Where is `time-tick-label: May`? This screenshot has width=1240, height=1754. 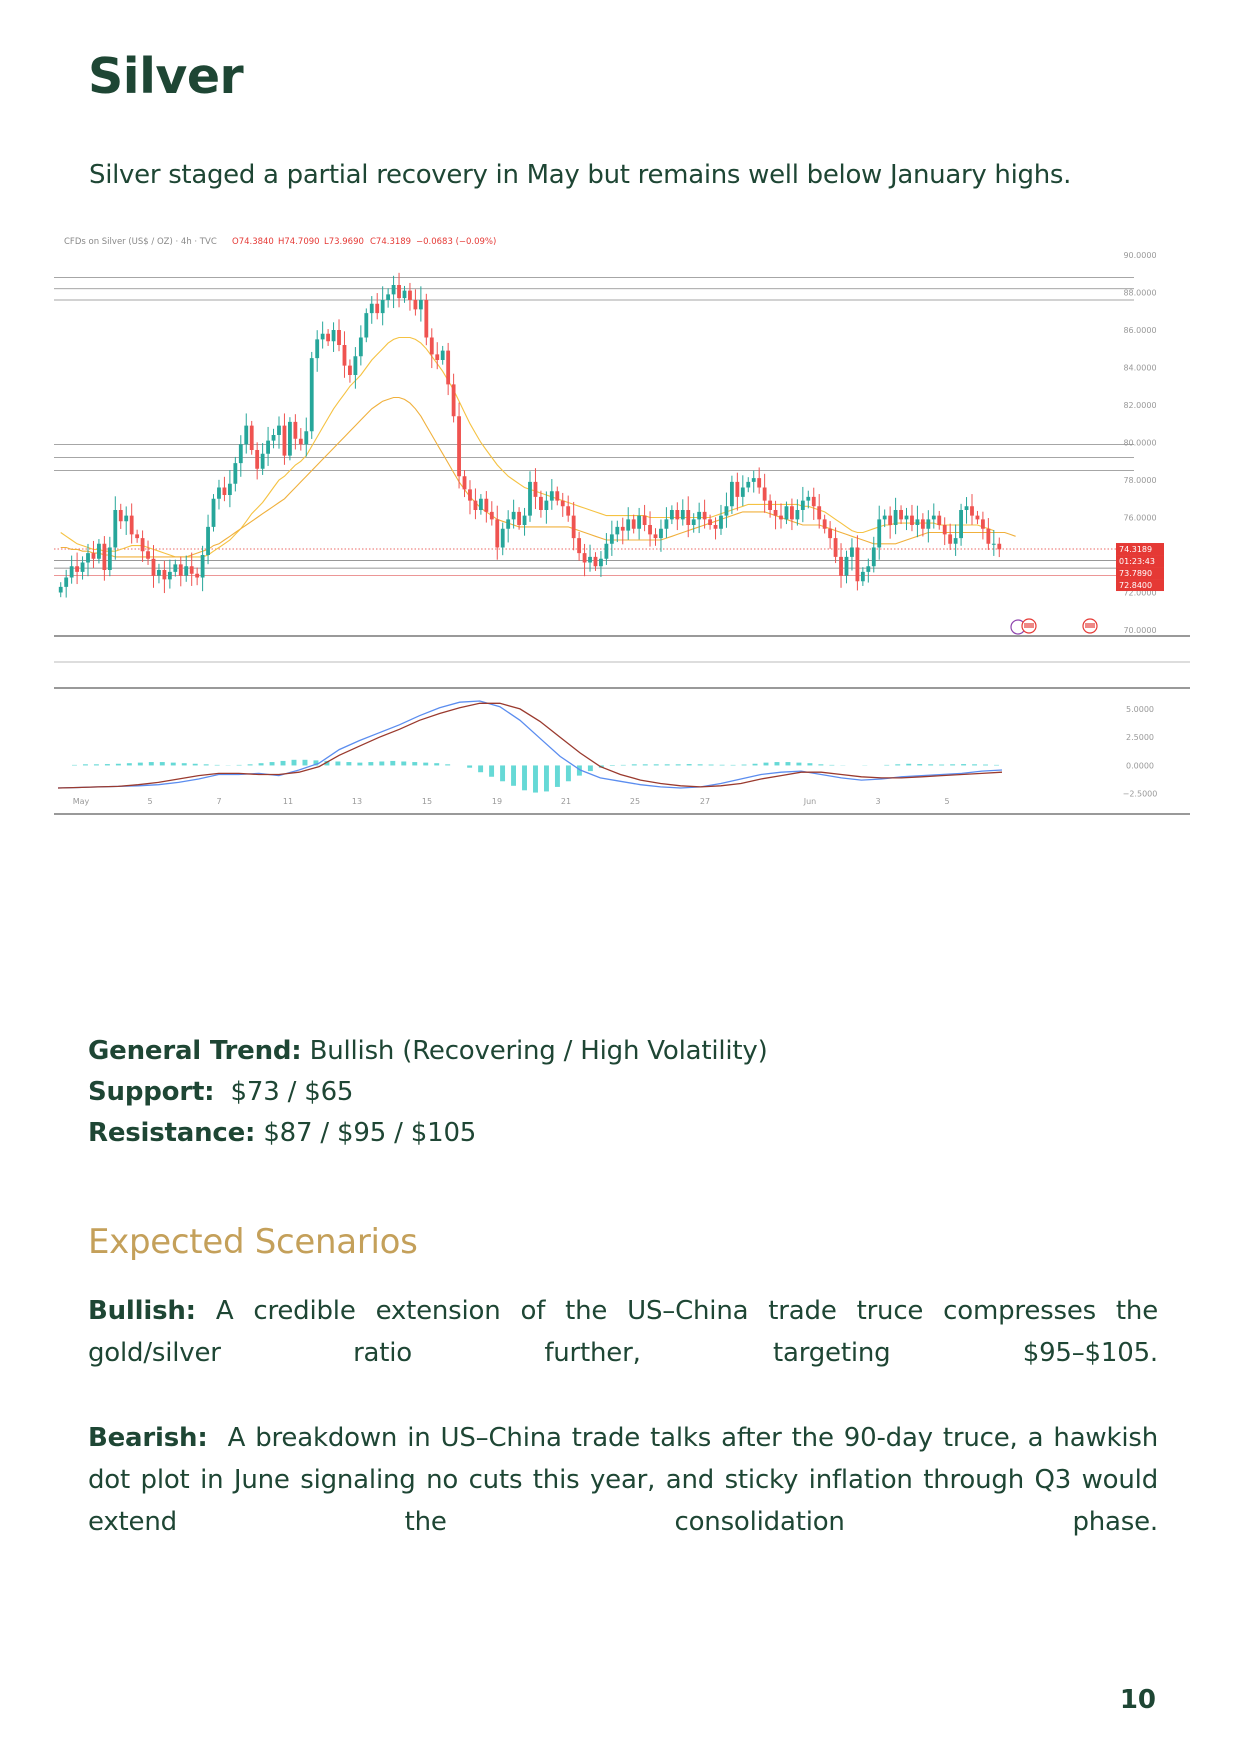
time-tick-label: May is located at coordinates (81, 801).